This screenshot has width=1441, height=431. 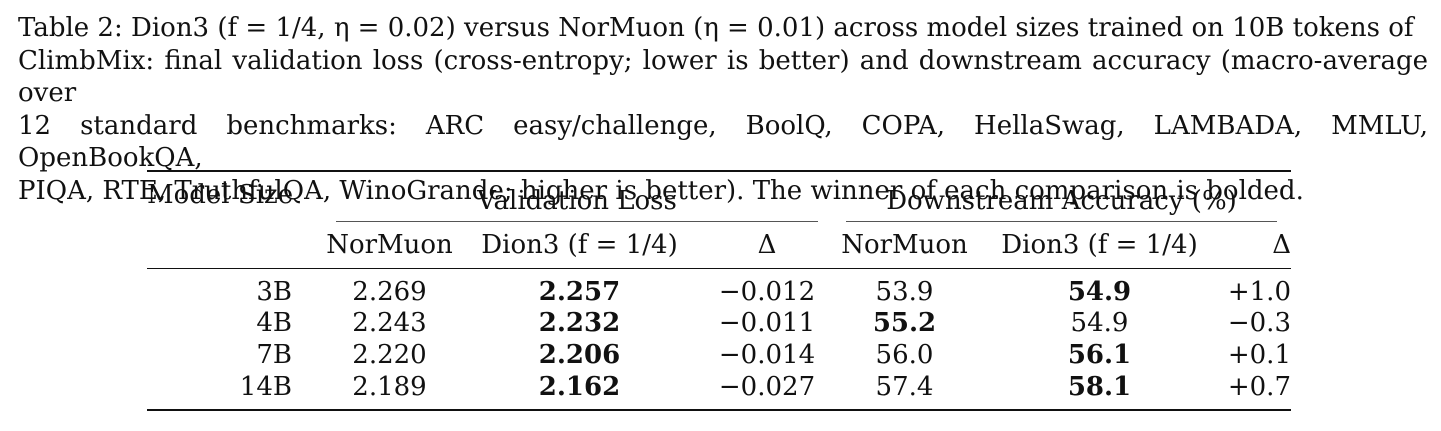 What do you see at coordinates (274, 355) in the screenshot?
I see `model-size-cell: 7B` at bounding box center [274, 355].